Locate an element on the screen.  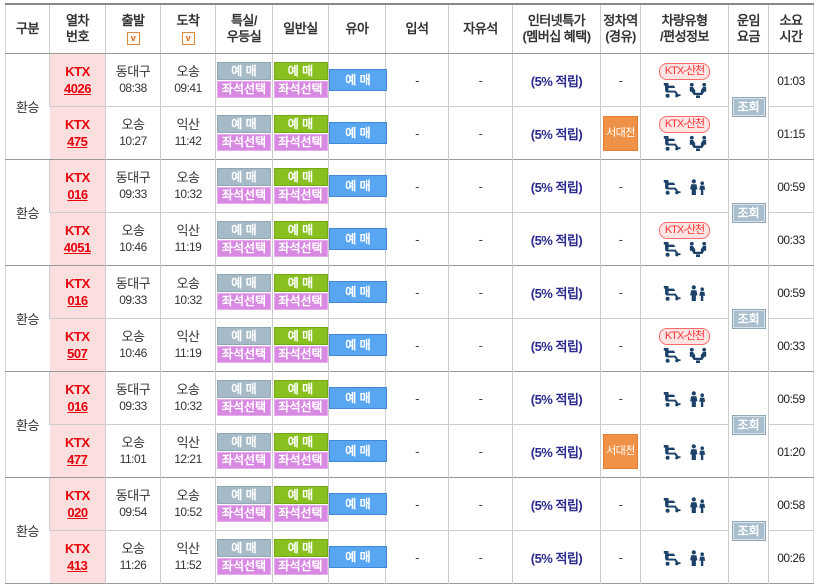
col-header-internet-special: 인터넷특가 (멤버십 혜택) is located at coordinates (556, 28).